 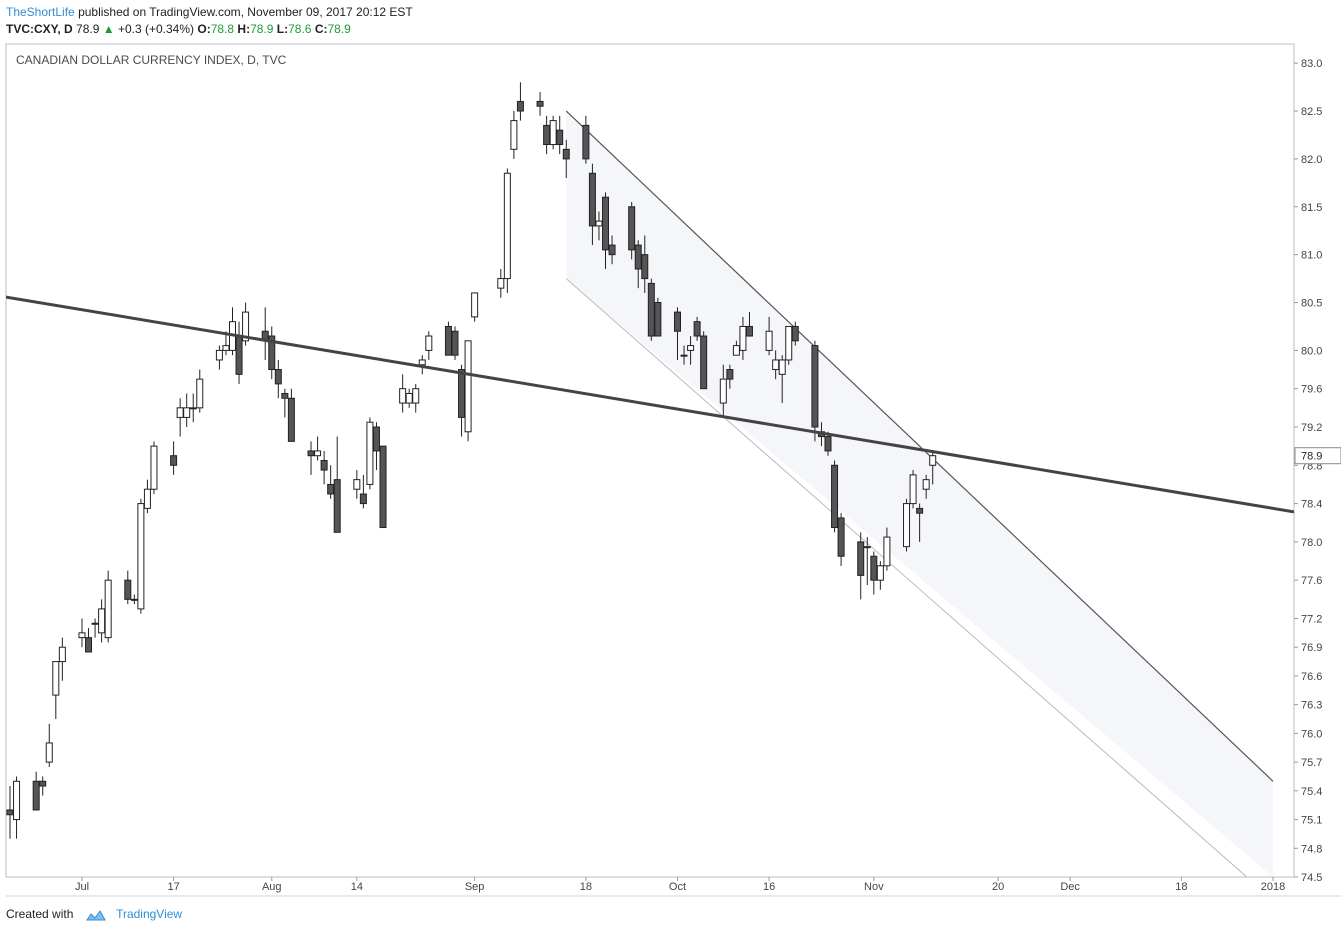 What do you see at coordinates (173, 887) in the screenshot?
I see `x-tick-label: 17` at bounding box center [173, 887].